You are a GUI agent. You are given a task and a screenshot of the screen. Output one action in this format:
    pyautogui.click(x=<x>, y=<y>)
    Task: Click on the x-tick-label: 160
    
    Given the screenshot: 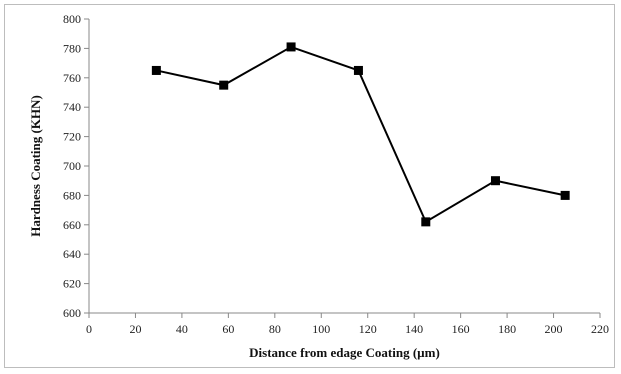 What is the action you would take?
    pyautogui.click(x=461, y=329)
    